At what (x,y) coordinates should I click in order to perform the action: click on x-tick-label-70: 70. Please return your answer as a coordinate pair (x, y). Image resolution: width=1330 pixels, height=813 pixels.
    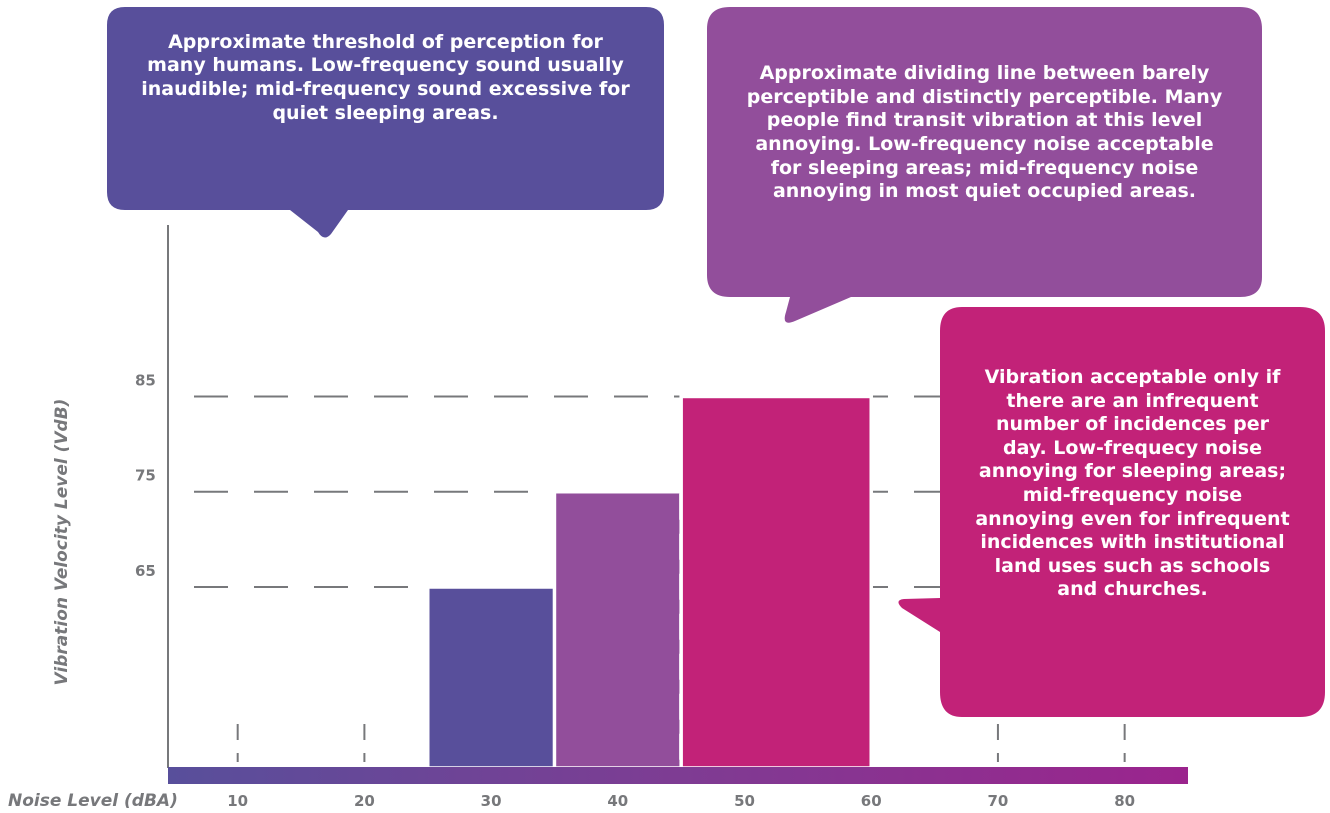
    Looking at the image, I should click on (998, 801).